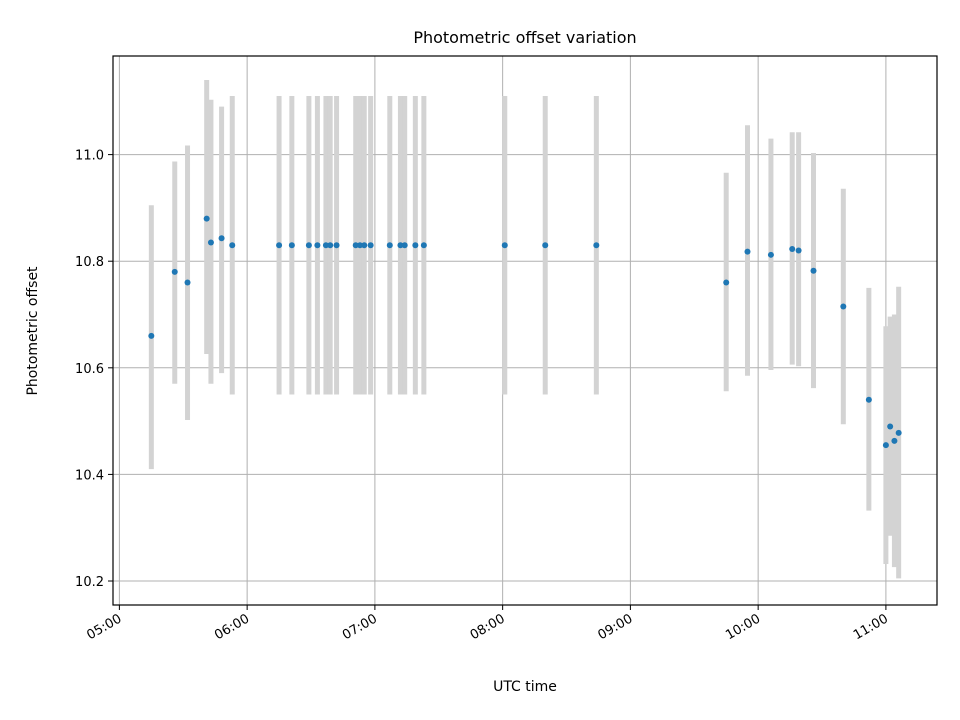 Image resolution: width=960 pixels, height=720 pixels. What do you see at coordinates (89, 156) in the screenshot?
I see `y-tick-label: 11.0` at bounding box center [89, 156].